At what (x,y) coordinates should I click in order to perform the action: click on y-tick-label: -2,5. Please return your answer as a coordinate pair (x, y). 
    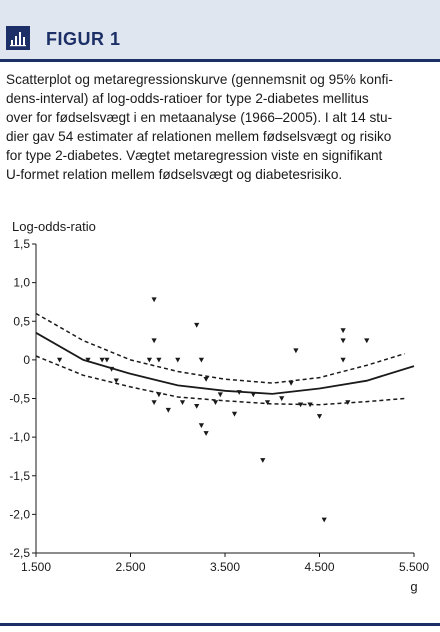
    Looking at the image, I should click on (19, 553).